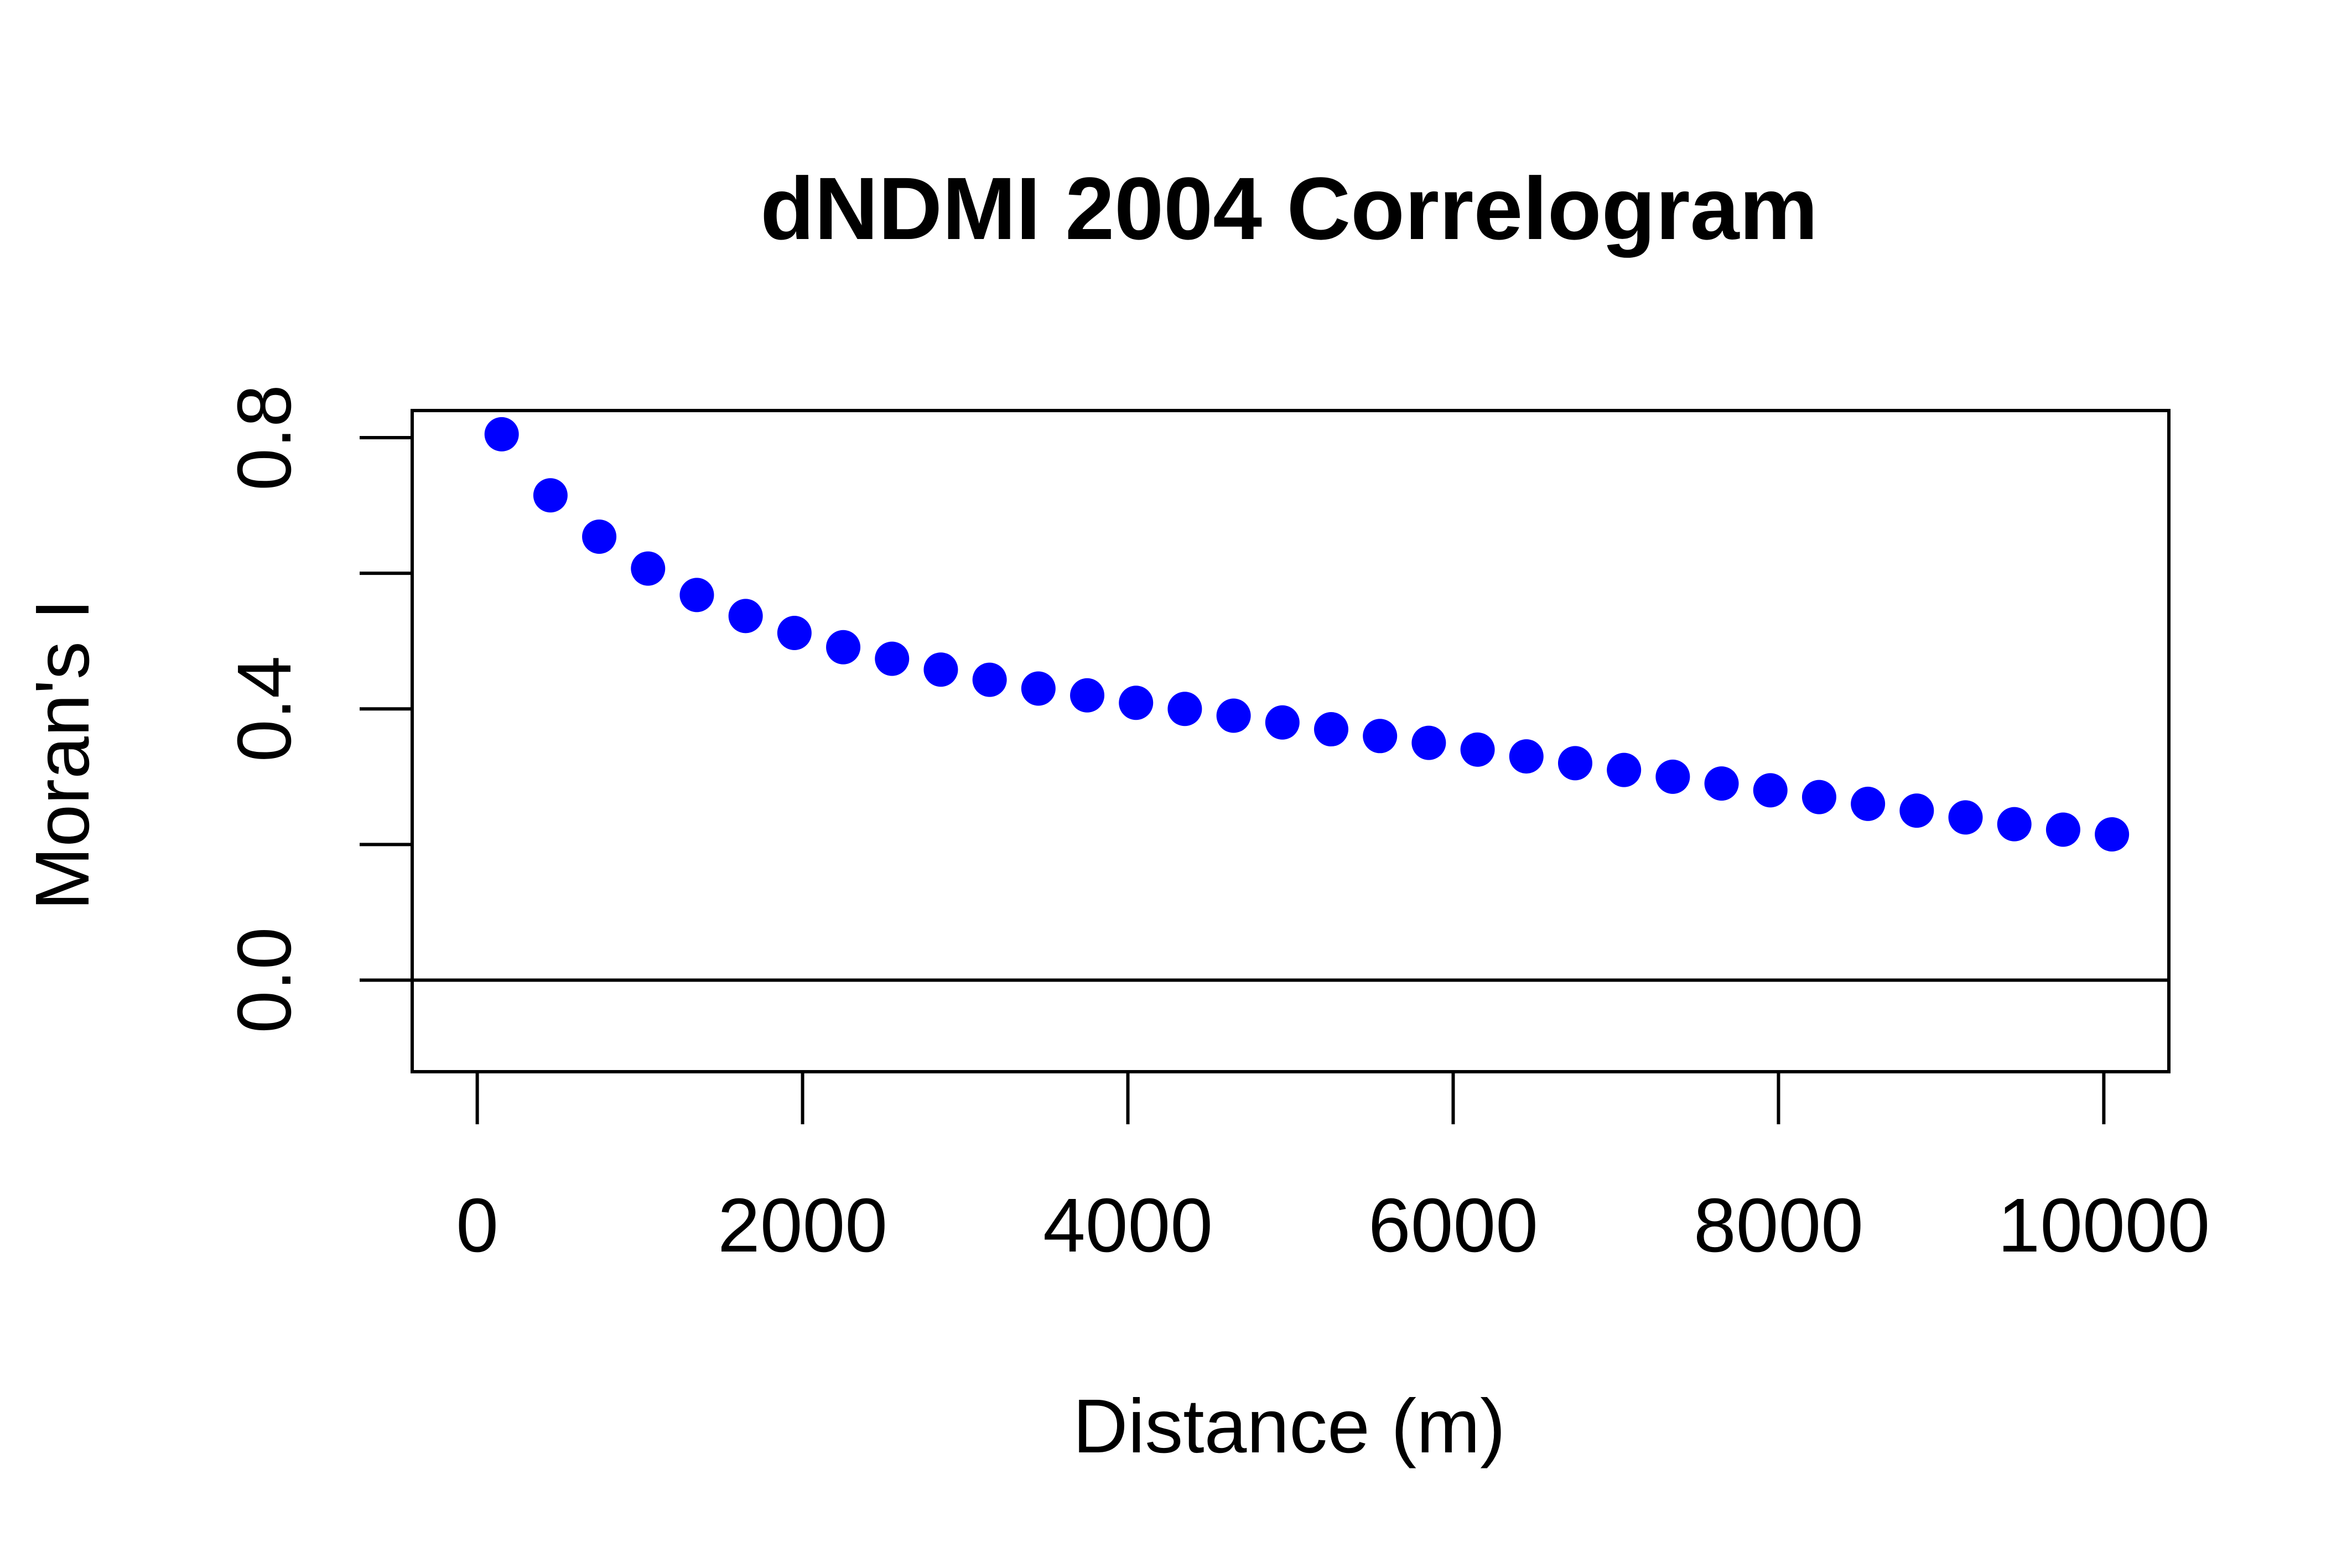 Image resolution: width=2352 pixels, height=1568 pixels. Describe the element at coordinates (318, 710) in the screenshot. I see `y-axis: 0.0 0.4 0.8` at that location.